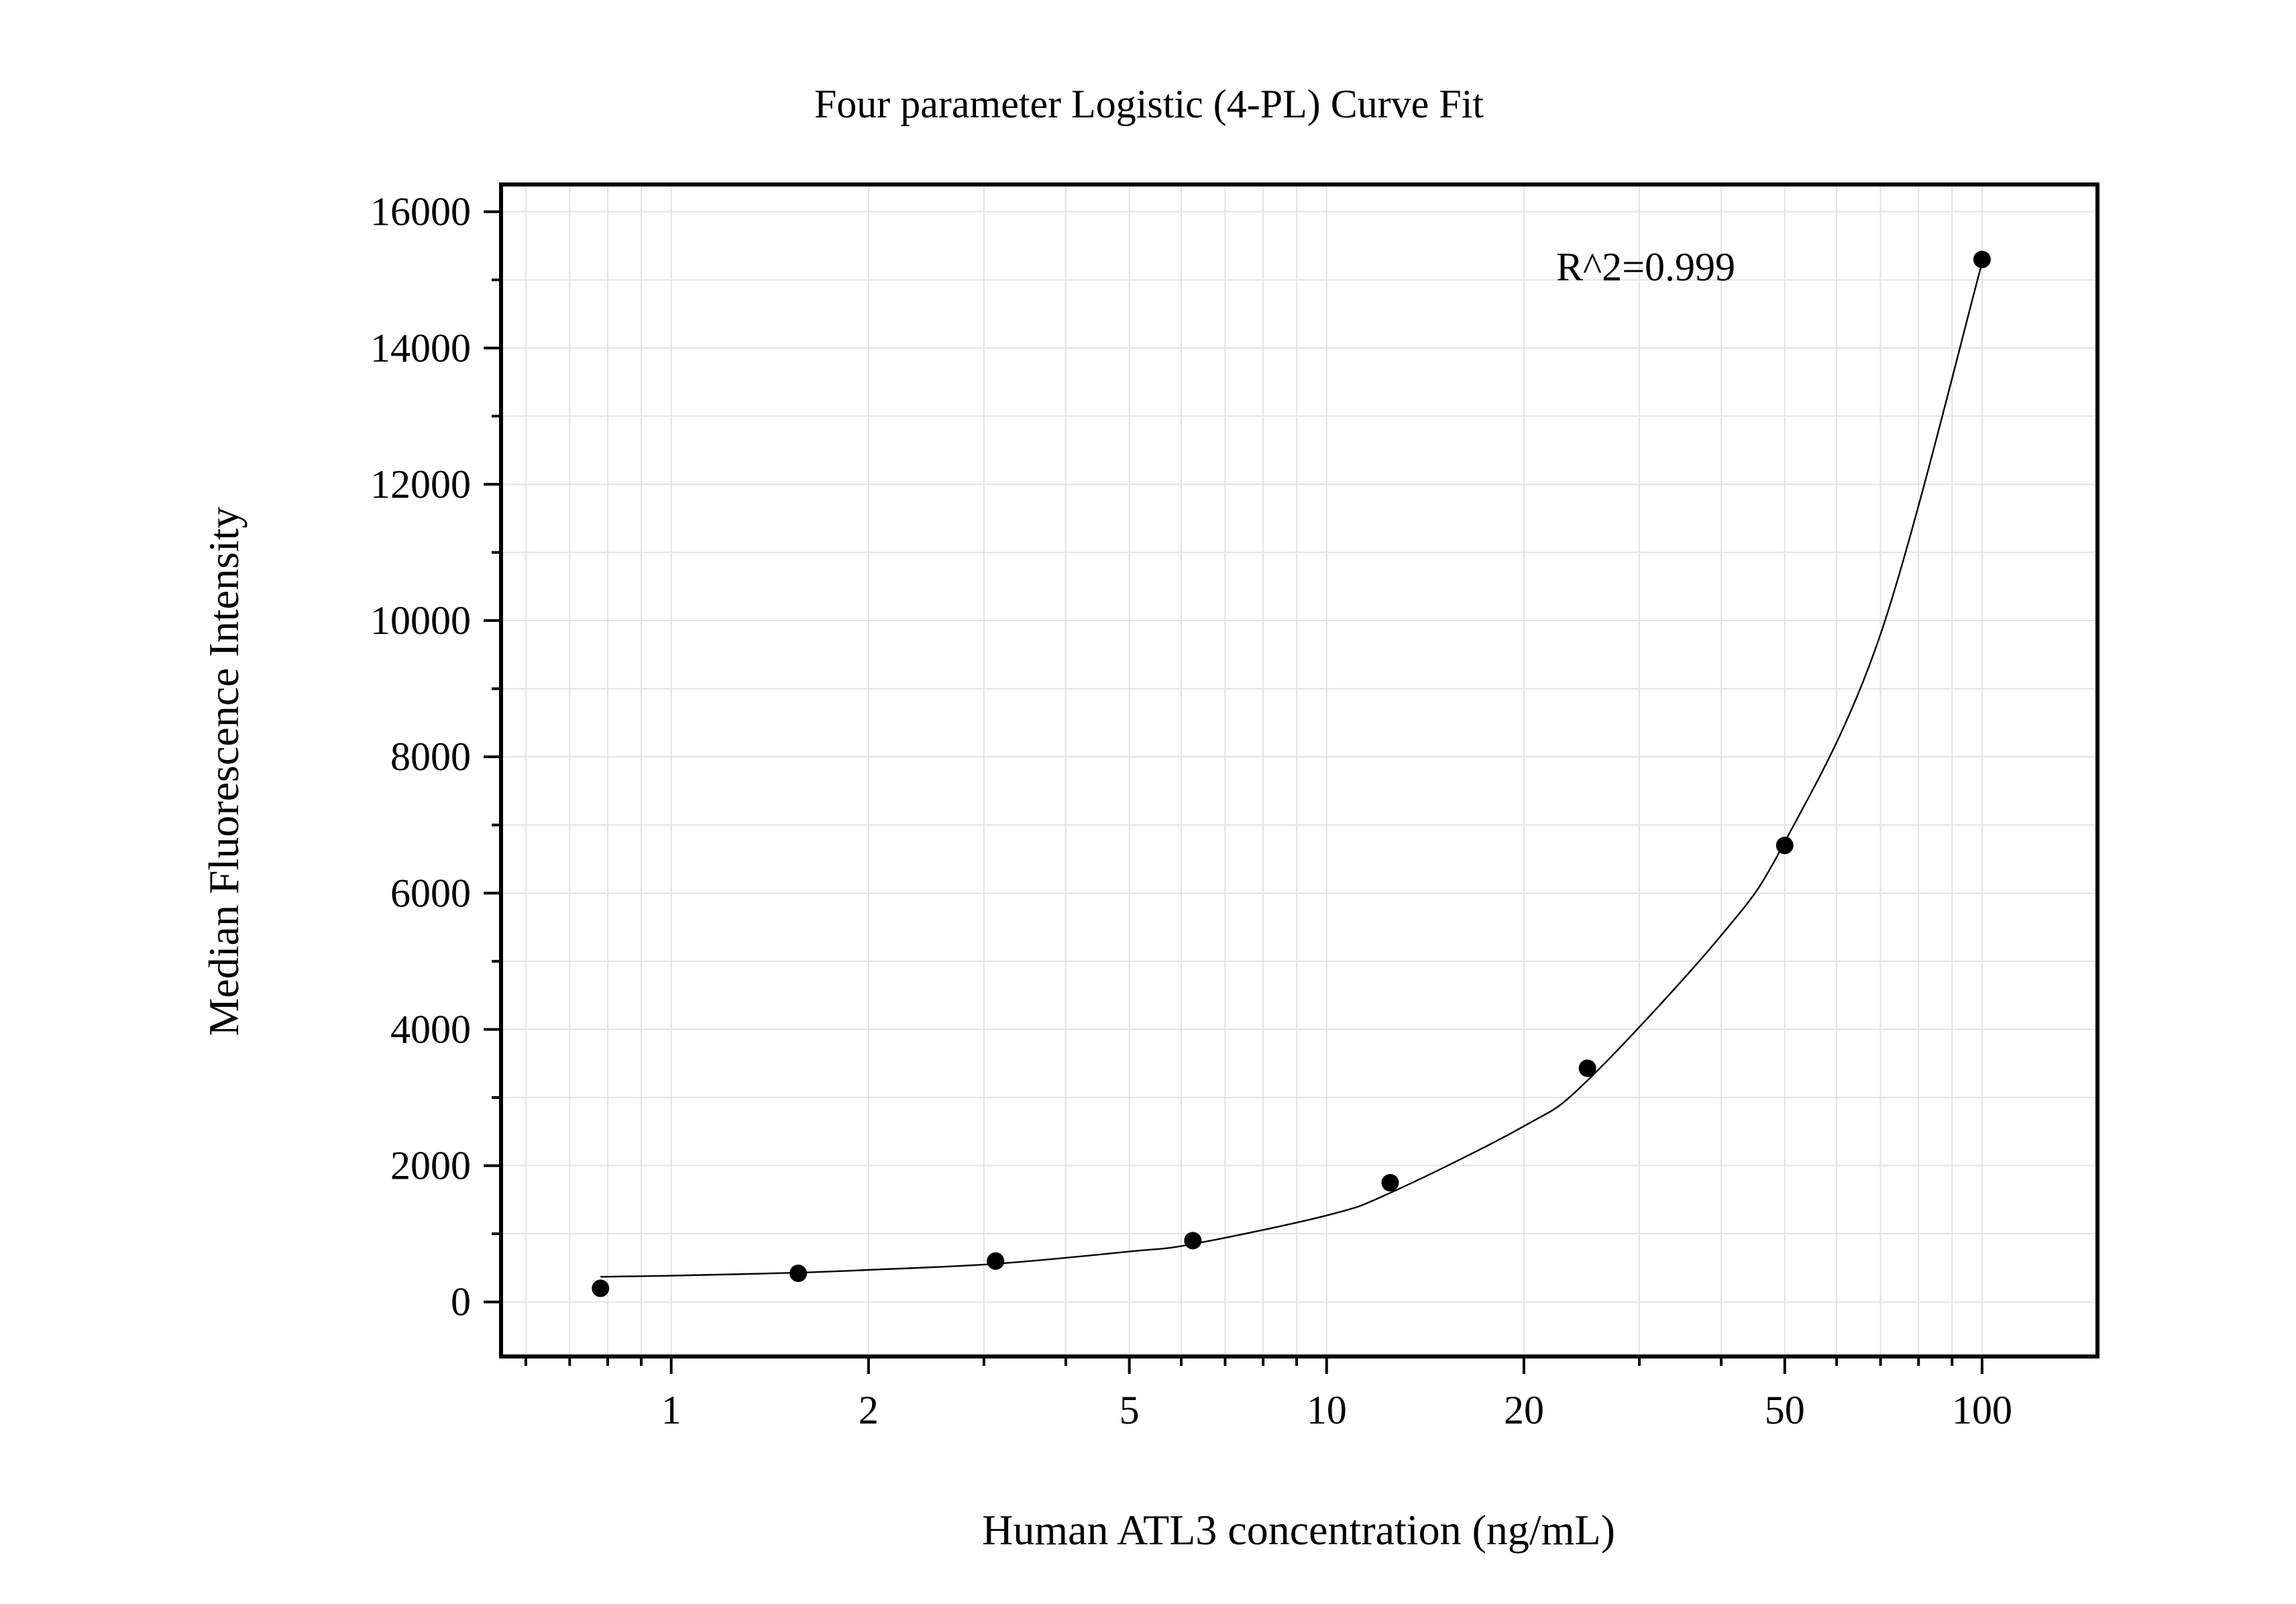  What do you see at coordinates (1982, 1410) in the screenshot?
I see `x-tick-label: 100` at bounding box center [1982, 1410].